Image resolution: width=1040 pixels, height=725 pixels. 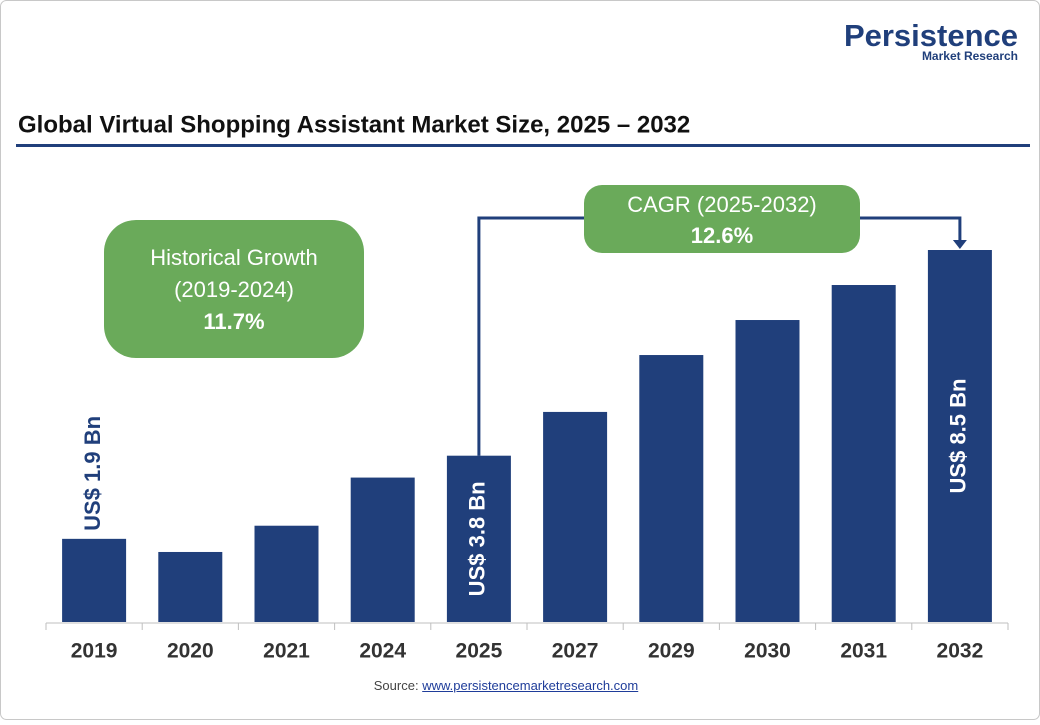 What do you see at coordinates (960, 651) in the screenshot?
I see `x-tick-label: 2032` at bounding box center [960, 651].